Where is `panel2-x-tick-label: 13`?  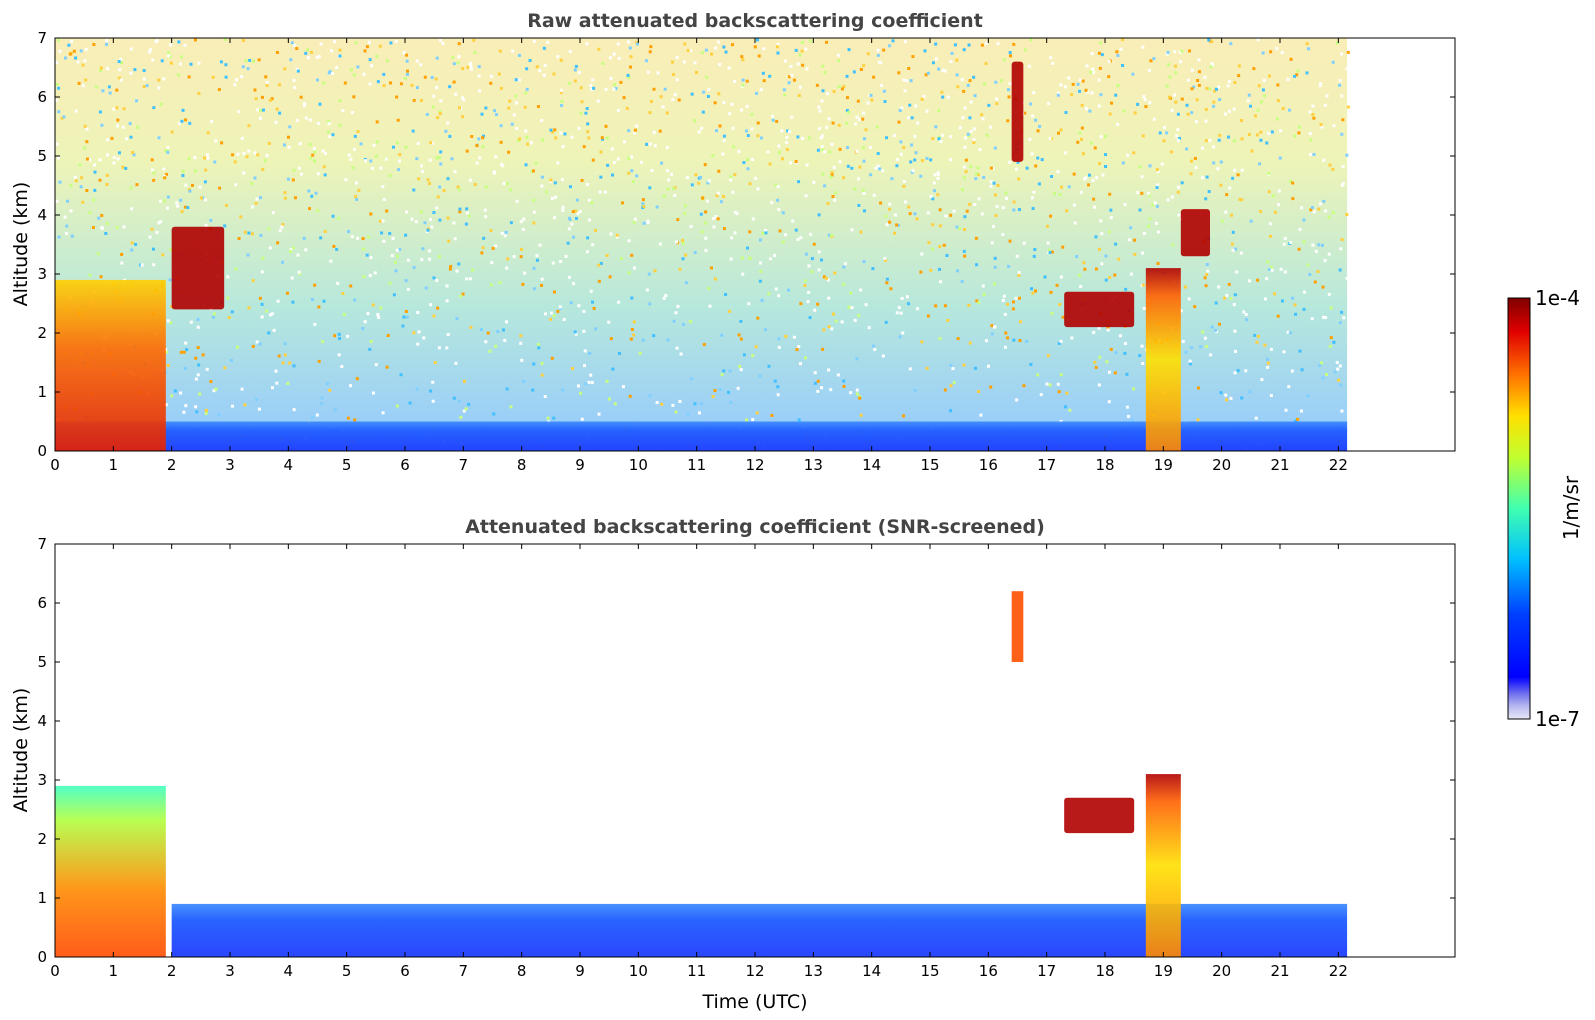
panel2-x-tick-label: 13 is located at coordinates (813, 971).